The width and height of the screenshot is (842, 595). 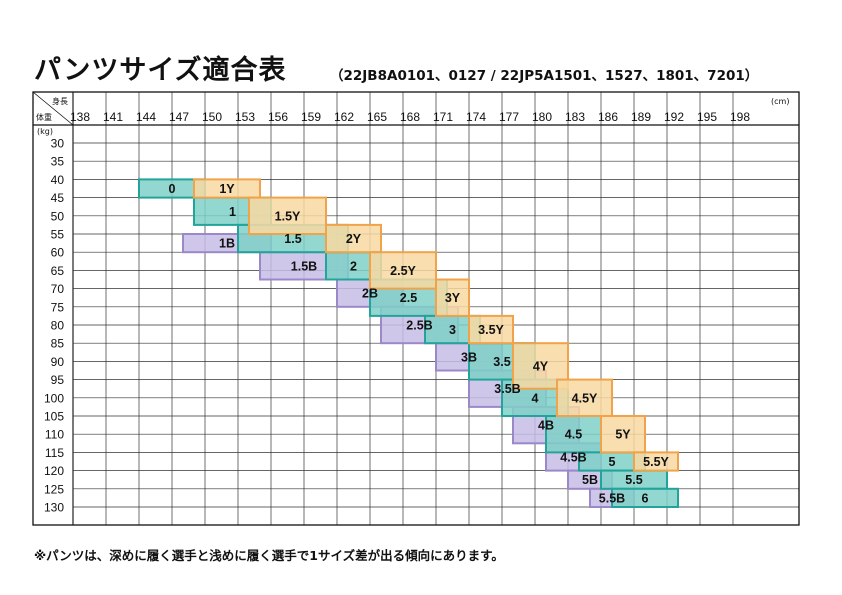 I want to click on size-label: 2Y, so click(x=354, y=239).